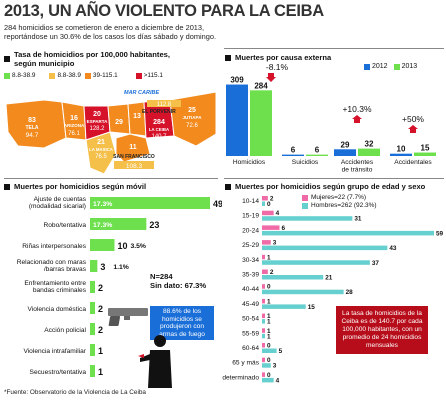 This screenshot has width=446, height=400. What do you see at coordinates (159, 137) in the screenshot?
I see `map-rate: 140.7` at bounding box center [159, 137].